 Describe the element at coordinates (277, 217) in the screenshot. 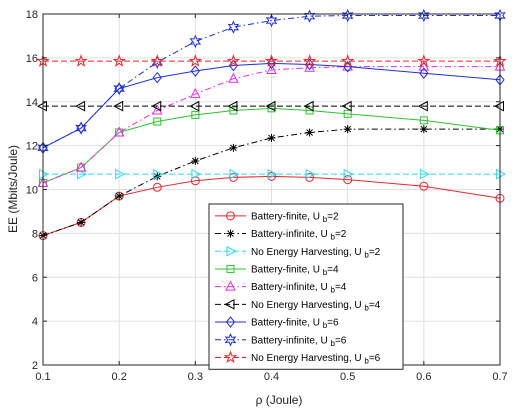

I see `legend-entry: Battery-finite, U b=2` at that location.